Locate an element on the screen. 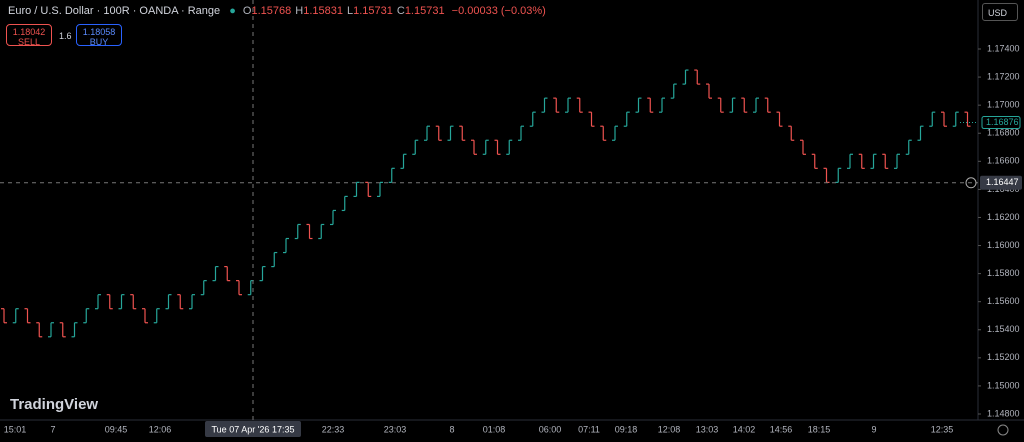  x-tick-label: 09:18 is located at coordinates (626, 429).